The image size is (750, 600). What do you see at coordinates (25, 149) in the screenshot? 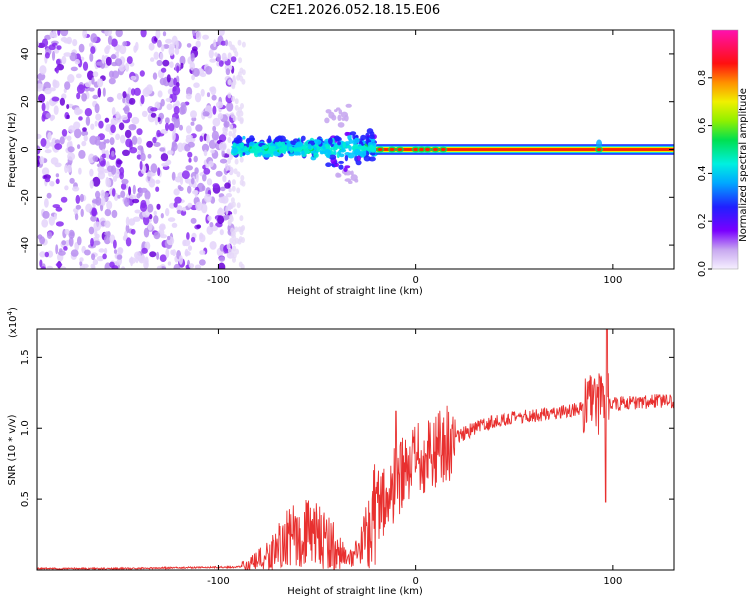
I see `y-tick-label: 0` at bounding box center [25, 149].